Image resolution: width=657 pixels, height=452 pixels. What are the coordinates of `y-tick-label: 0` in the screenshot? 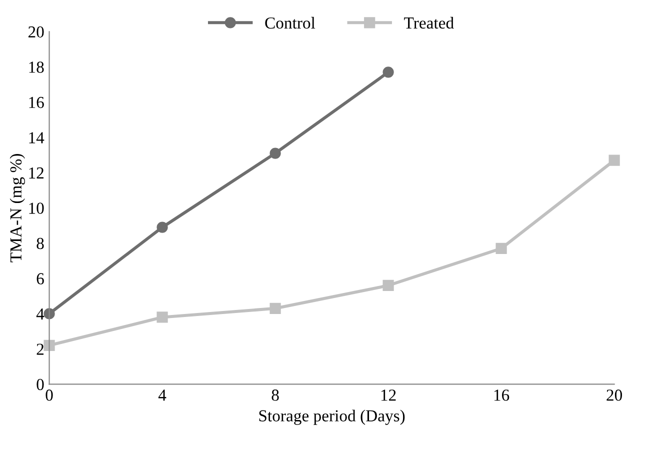 It's located at (40, 384).